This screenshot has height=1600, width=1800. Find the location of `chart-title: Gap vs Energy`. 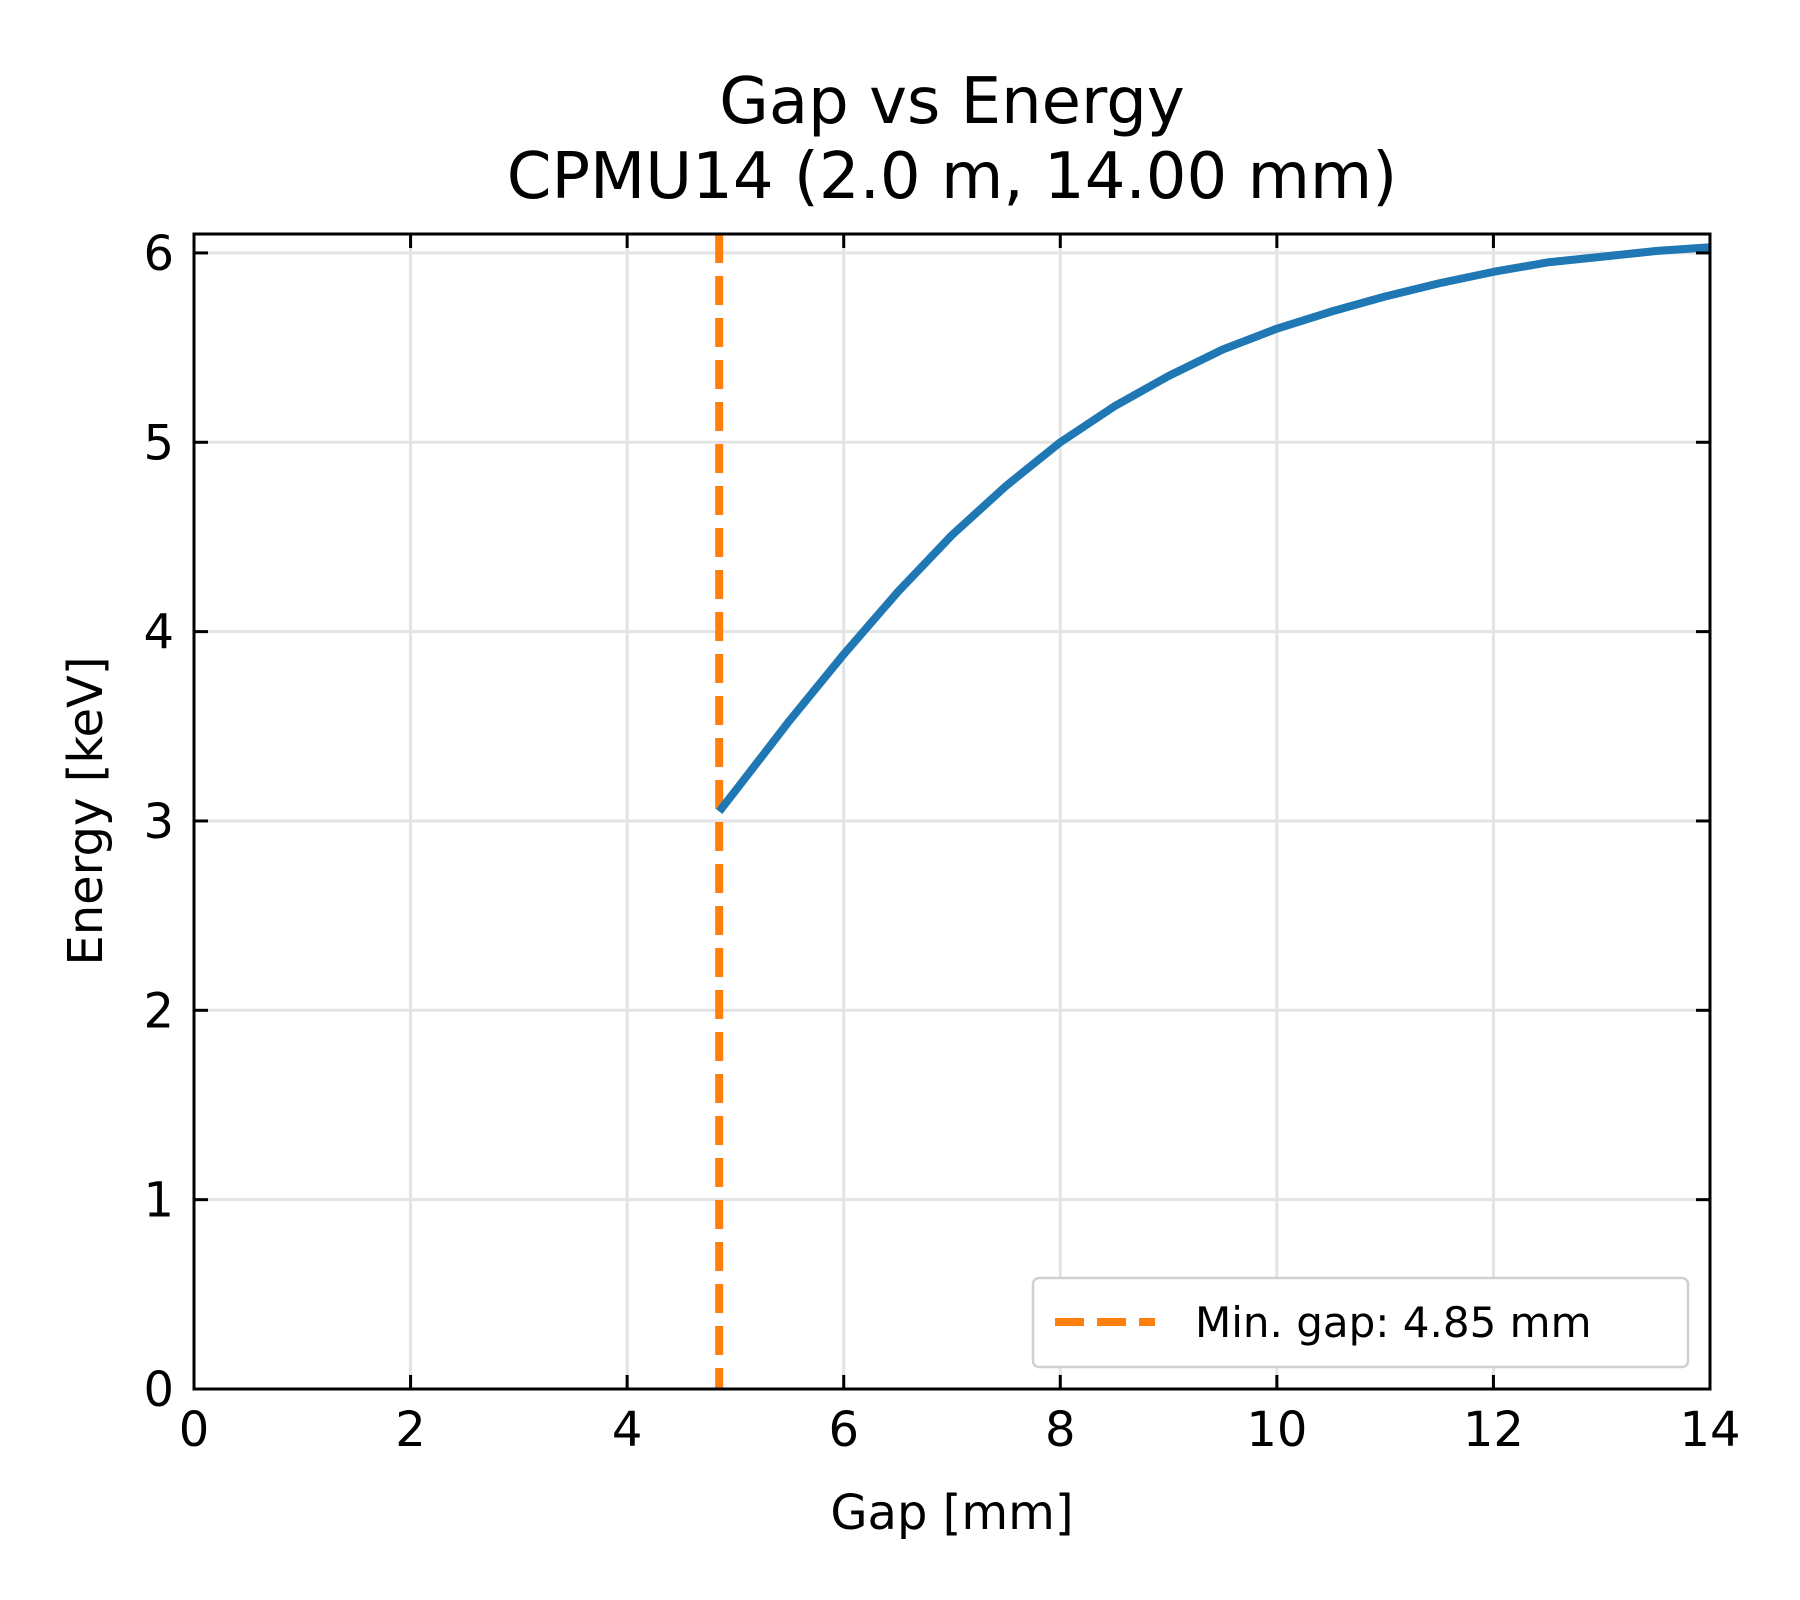

chart-title: Gap vs Energy is located at coordinates (951, 102).